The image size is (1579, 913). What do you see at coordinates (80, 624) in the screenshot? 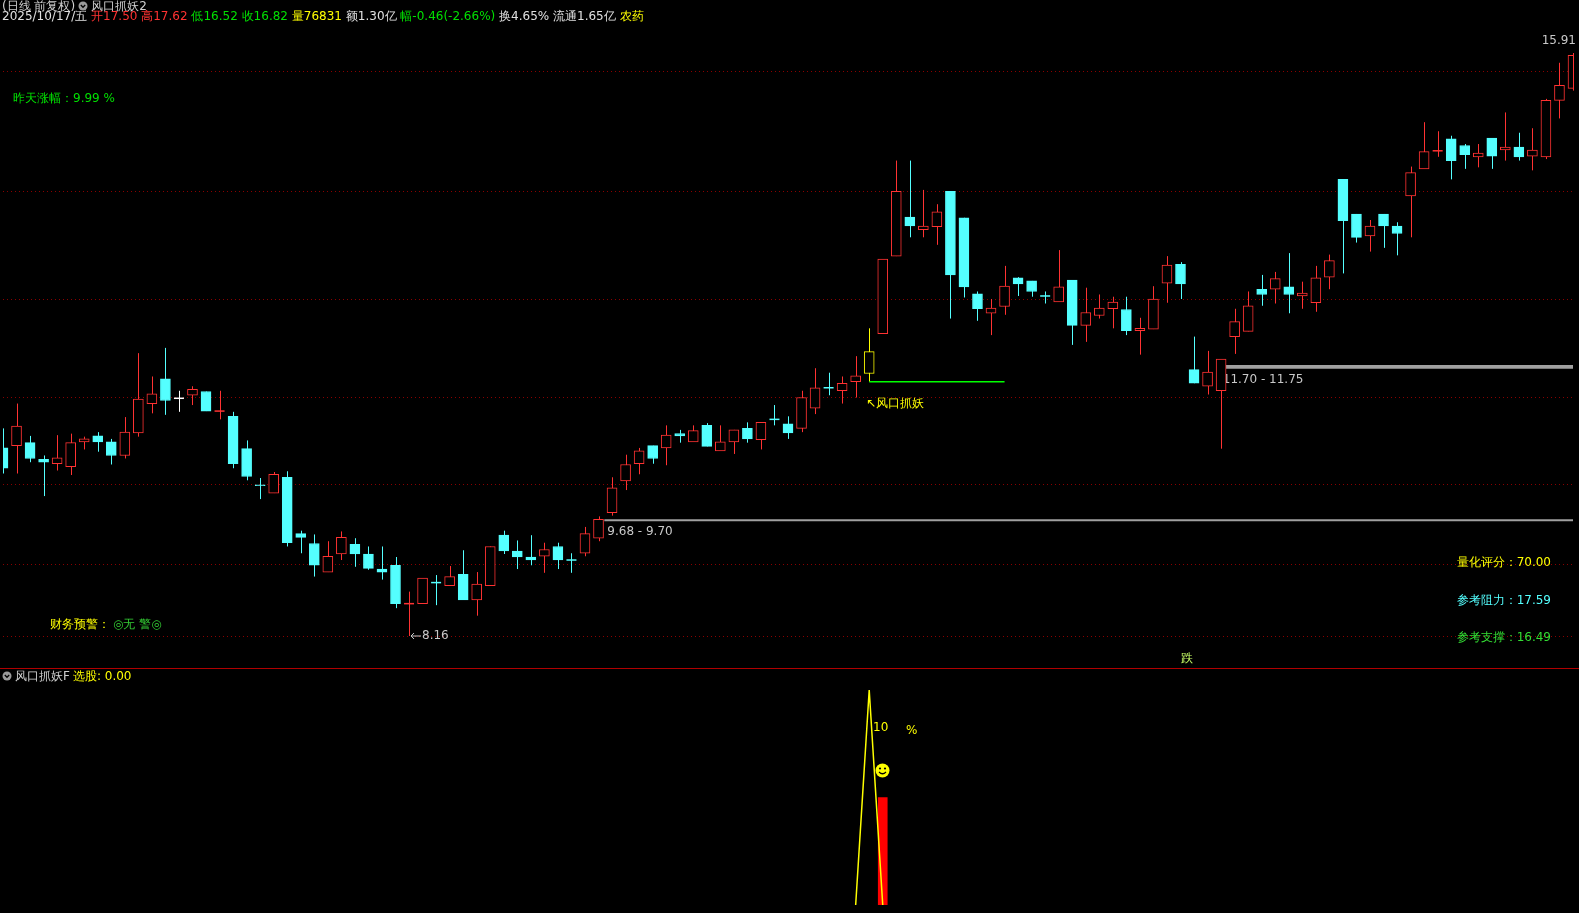
I see `annotation: 财务预警：` at bounding box center [80, 624].